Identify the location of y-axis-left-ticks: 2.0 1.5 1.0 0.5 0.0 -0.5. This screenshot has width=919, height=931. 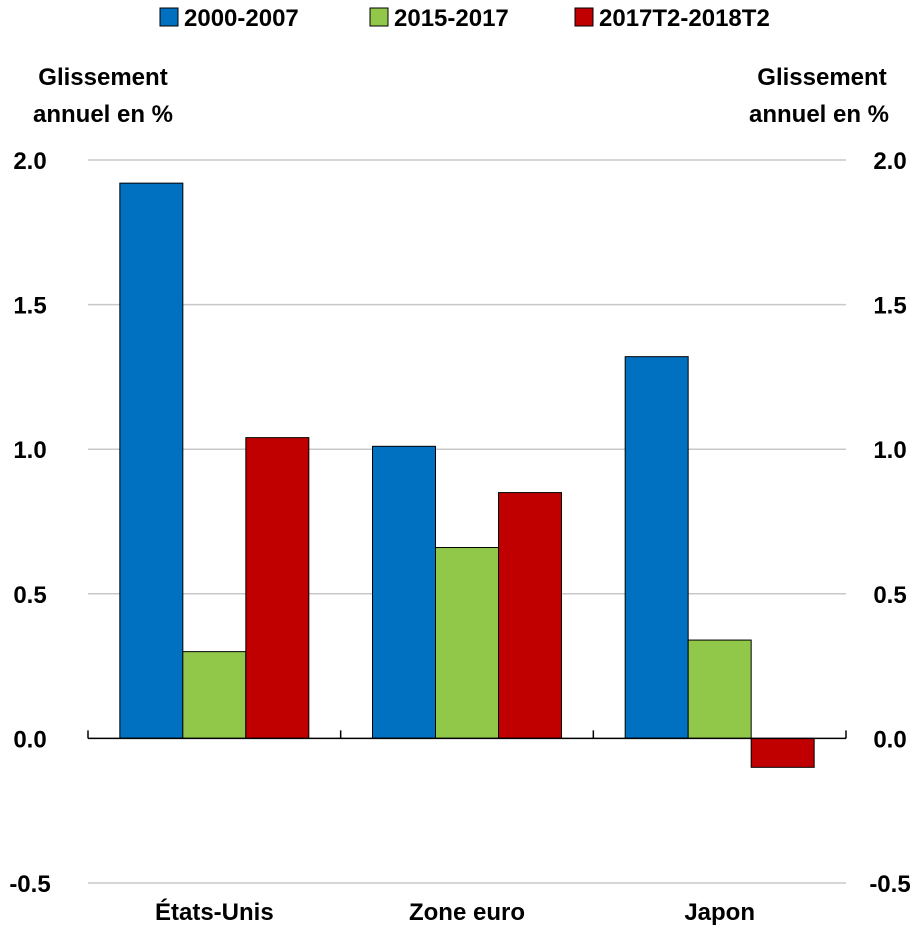
(29, 523).